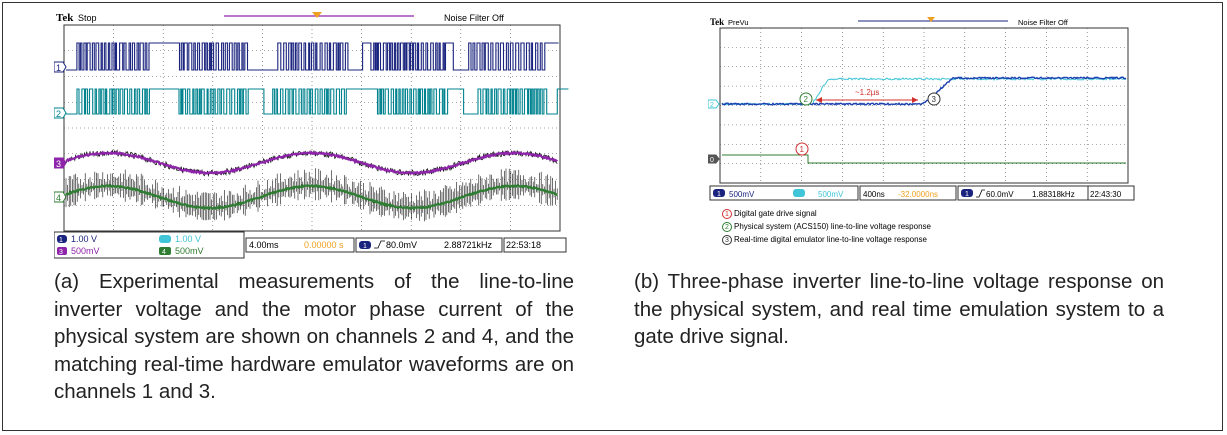  Describe the element at coordinates (727, 226) in the screenshot. I see `legend-number-2: 2` at that location.